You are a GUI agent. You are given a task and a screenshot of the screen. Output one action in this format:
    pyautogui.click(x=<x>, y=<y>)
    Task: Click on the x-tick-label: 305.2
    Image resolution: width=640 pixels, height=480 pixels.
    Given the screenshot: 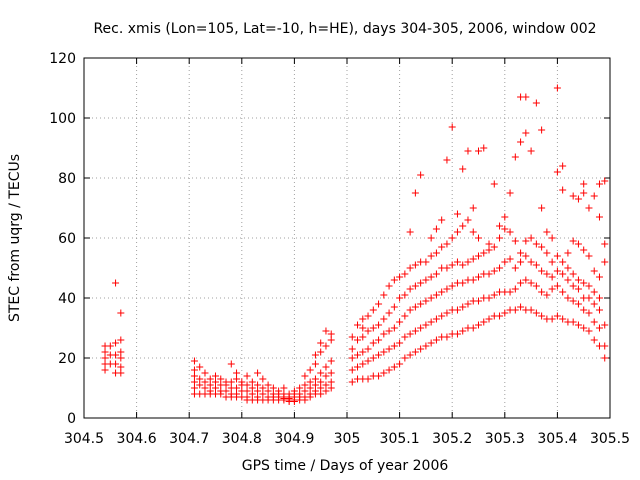 What is the action you would take?
    pyautogui.click(x=452, y=439)
    